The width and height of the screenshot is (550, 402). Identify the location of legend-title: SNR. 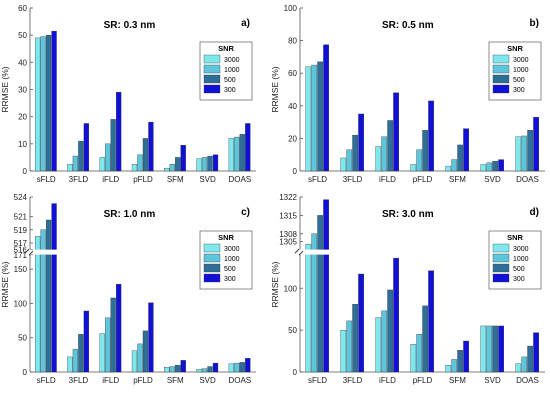
(515, 48).